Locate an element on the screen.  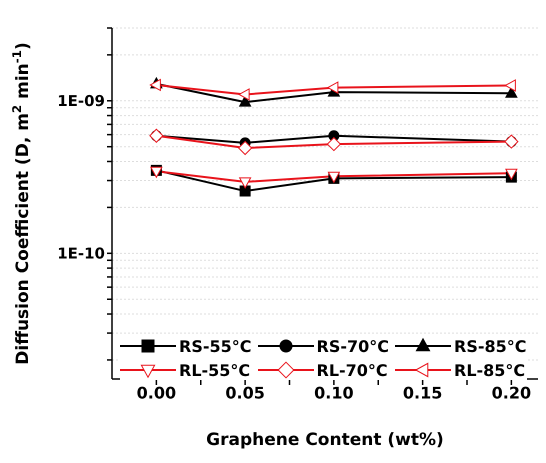
legend-label: RS-55°C is located at coordinates (215, 346).